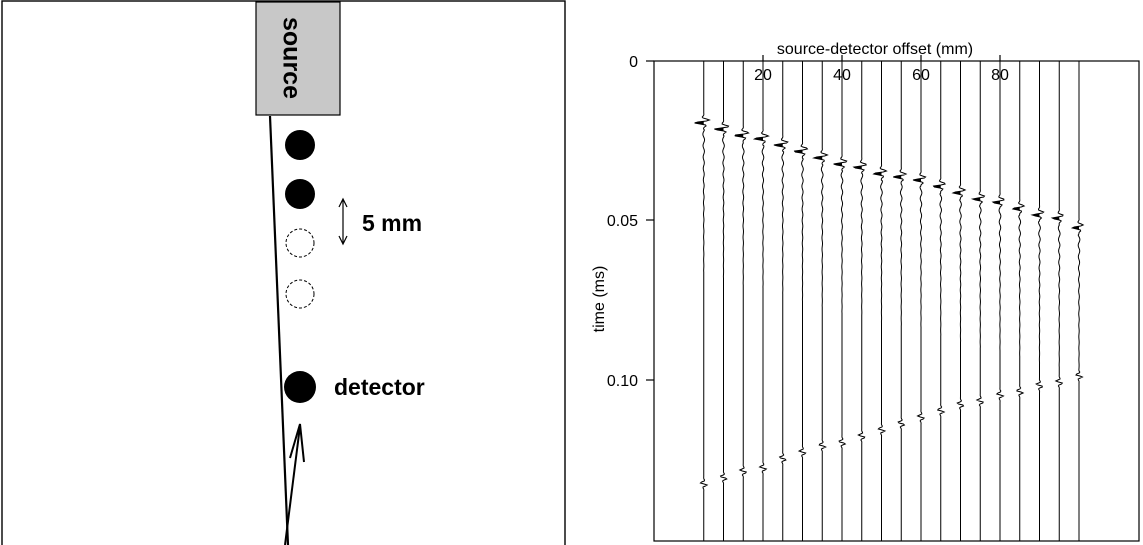 This screenshot has width=1143, height=545. What do you see at coordinates (279, 330) in the screenshot?
I see `wave-path-line` at bounding box center [279, 330].